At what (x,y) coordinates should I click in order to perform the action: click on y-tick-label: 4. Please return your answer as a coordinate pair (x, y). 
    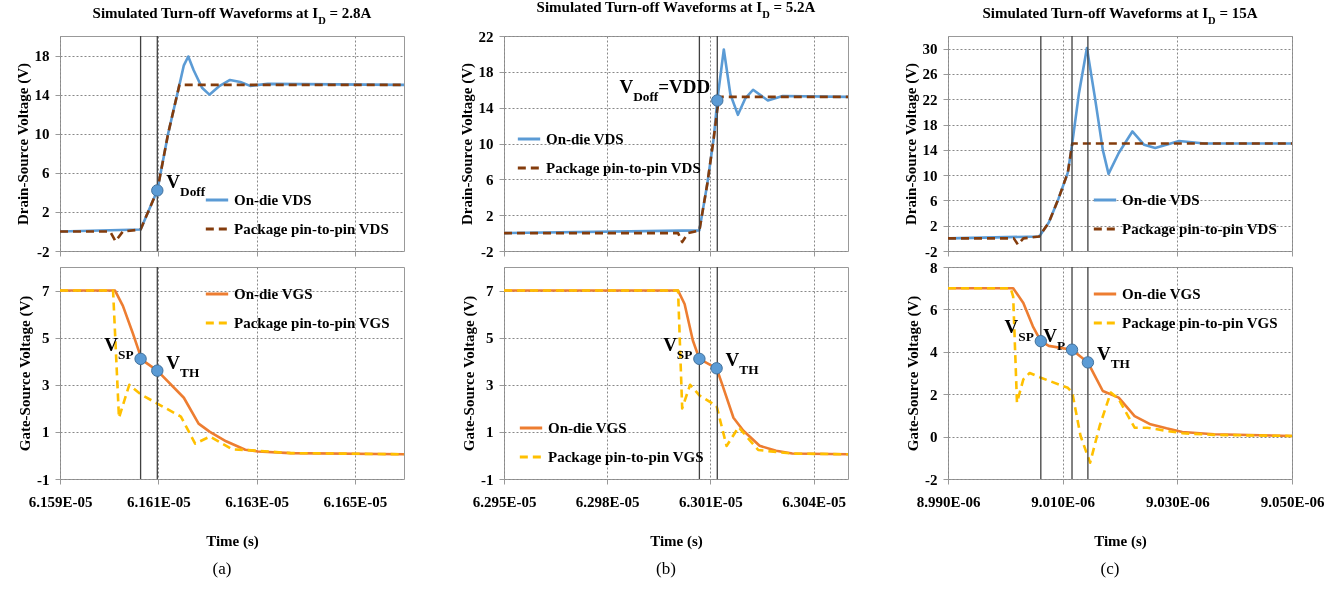
    Looking at the image, I should click on (934, 352).